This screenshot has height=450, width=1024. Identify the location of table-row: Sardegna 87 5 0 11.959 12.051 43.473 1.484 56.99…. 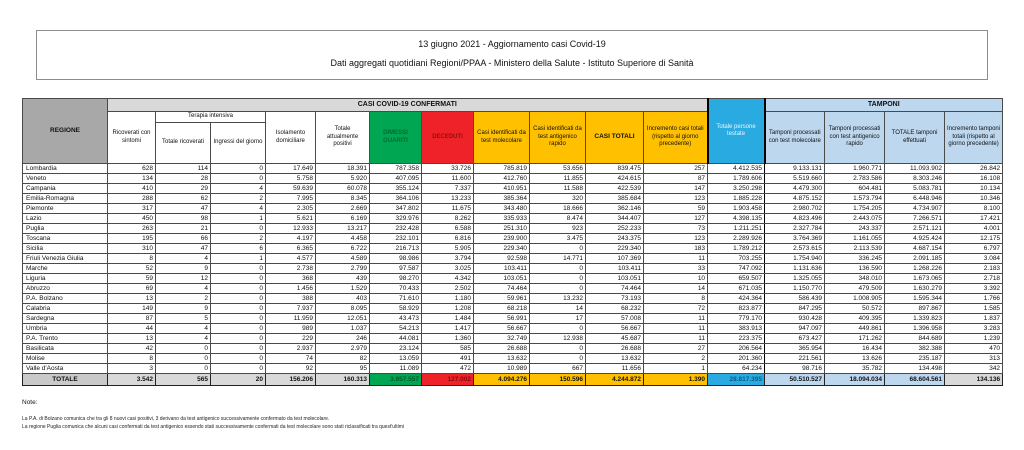
(513, 318).